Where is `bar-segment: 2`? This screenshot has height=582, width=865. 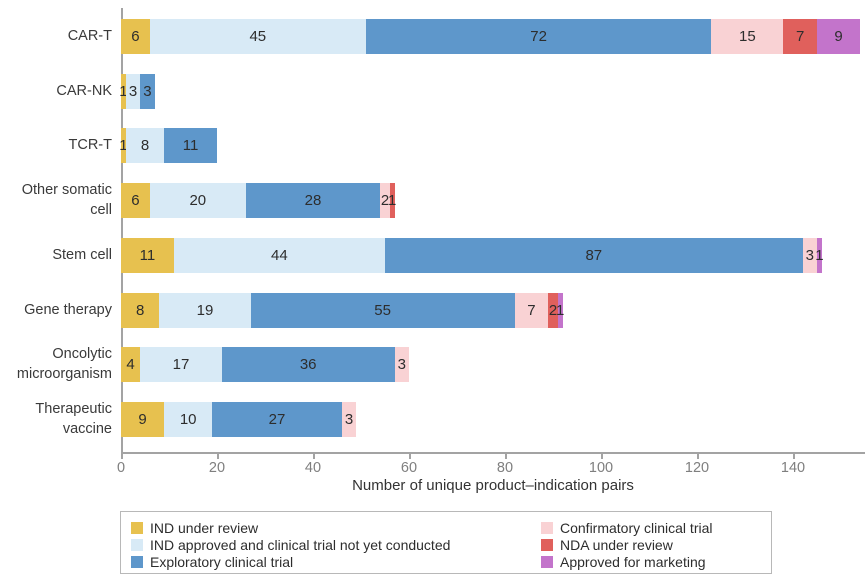
bar-segment: 2 is located at coordinates (553, 310).